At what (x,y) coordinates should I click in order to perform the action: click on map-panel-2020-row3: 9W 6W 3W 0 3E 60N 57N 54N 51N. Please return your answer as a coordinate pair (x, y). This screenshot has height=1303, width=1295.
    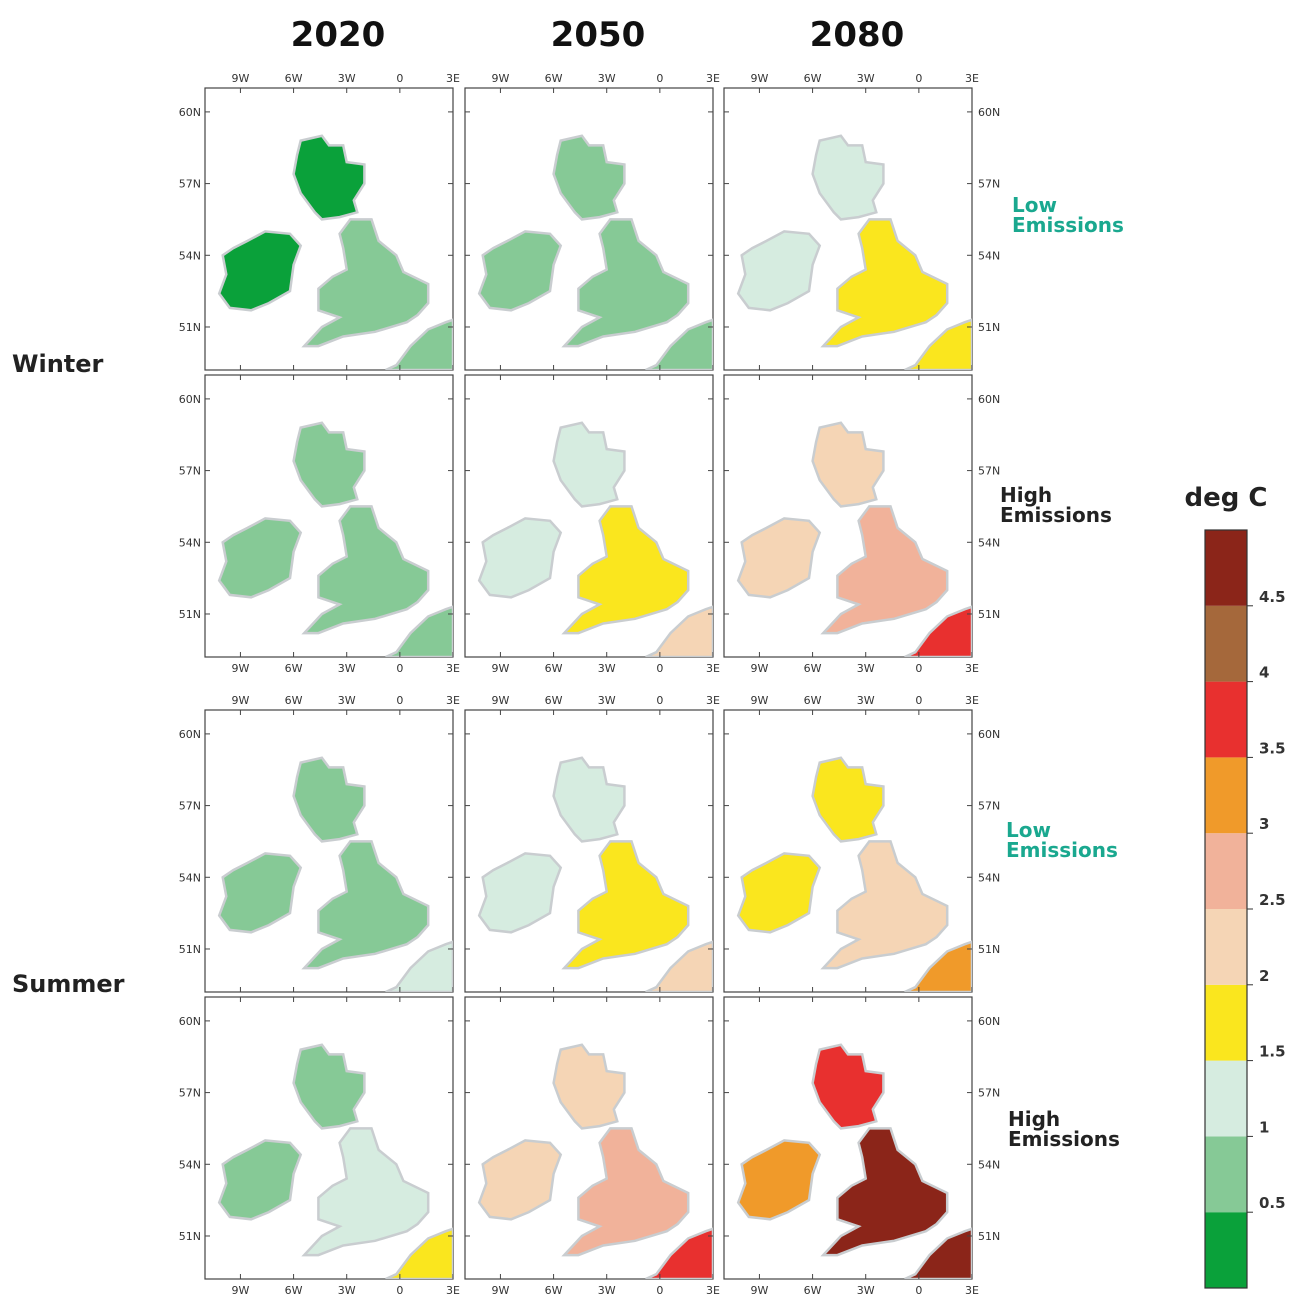
    Looking at the image, I should click on (319, 843).